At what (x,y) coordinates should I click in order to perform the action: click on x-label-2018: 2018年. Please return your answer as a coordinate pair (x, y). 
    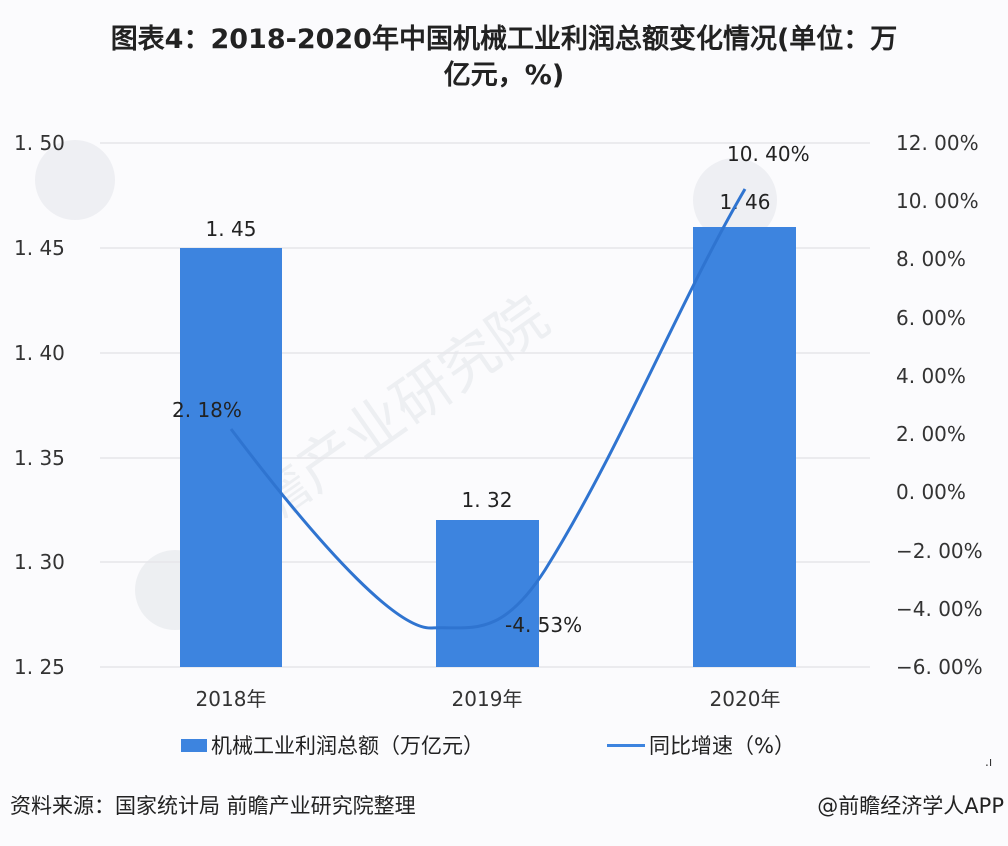
    Looking at the image, I should click on (231, 699).